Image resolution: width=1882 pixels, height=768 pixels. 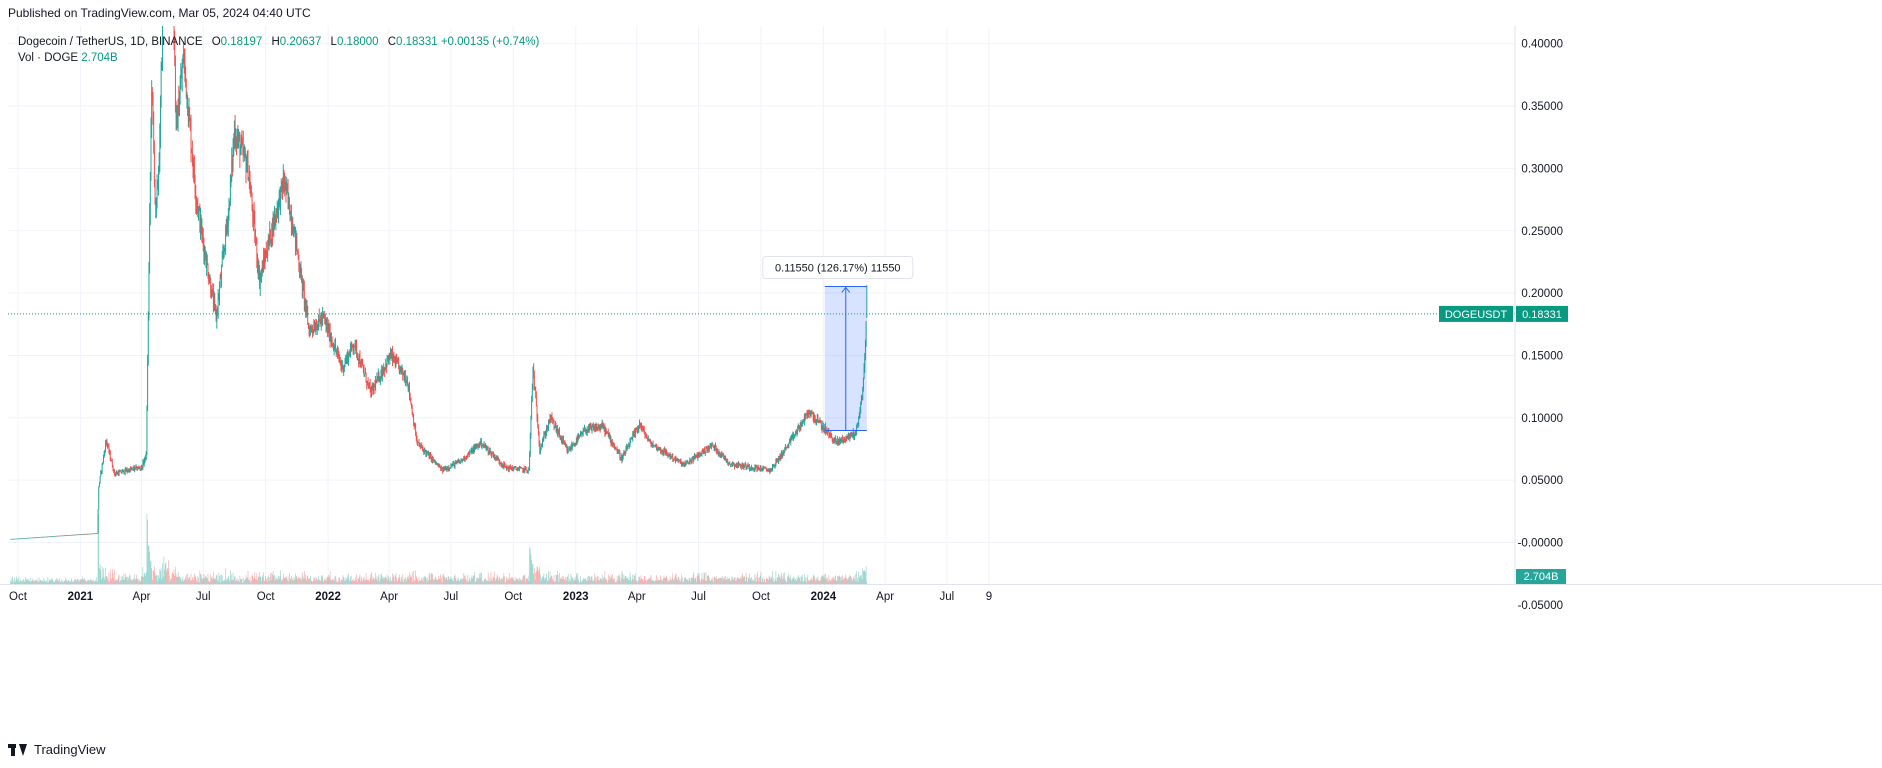 What do you see at coordinates (838, 343) in the screenshot?
I see `price-range-measure: 0.11550 (126.17%) 11550` at bounding box center [838, 343].